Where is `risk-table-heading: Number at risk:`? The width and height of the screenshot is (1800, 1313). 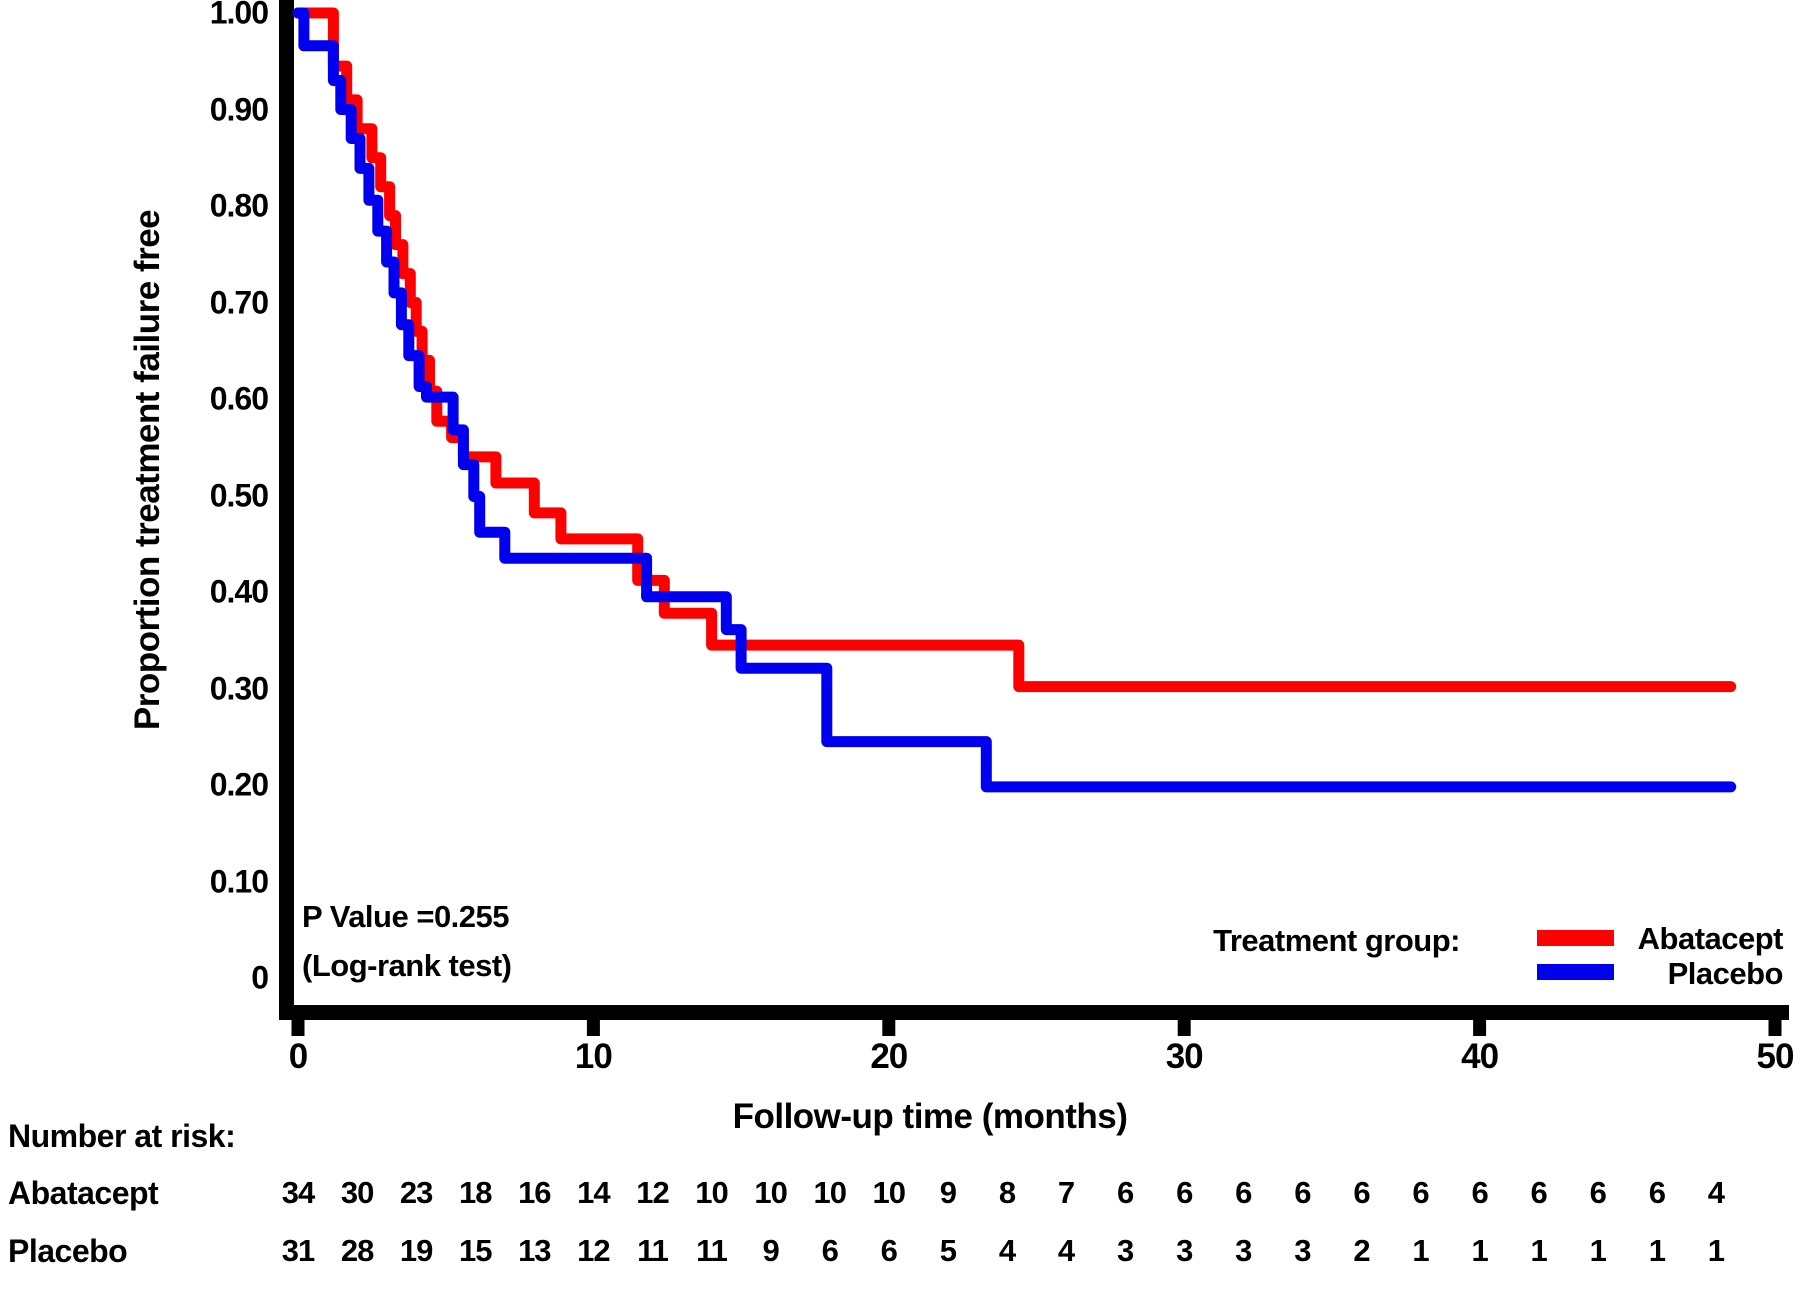
risk-table-heading: Number at risk: is located at coordinates (122, 1136).